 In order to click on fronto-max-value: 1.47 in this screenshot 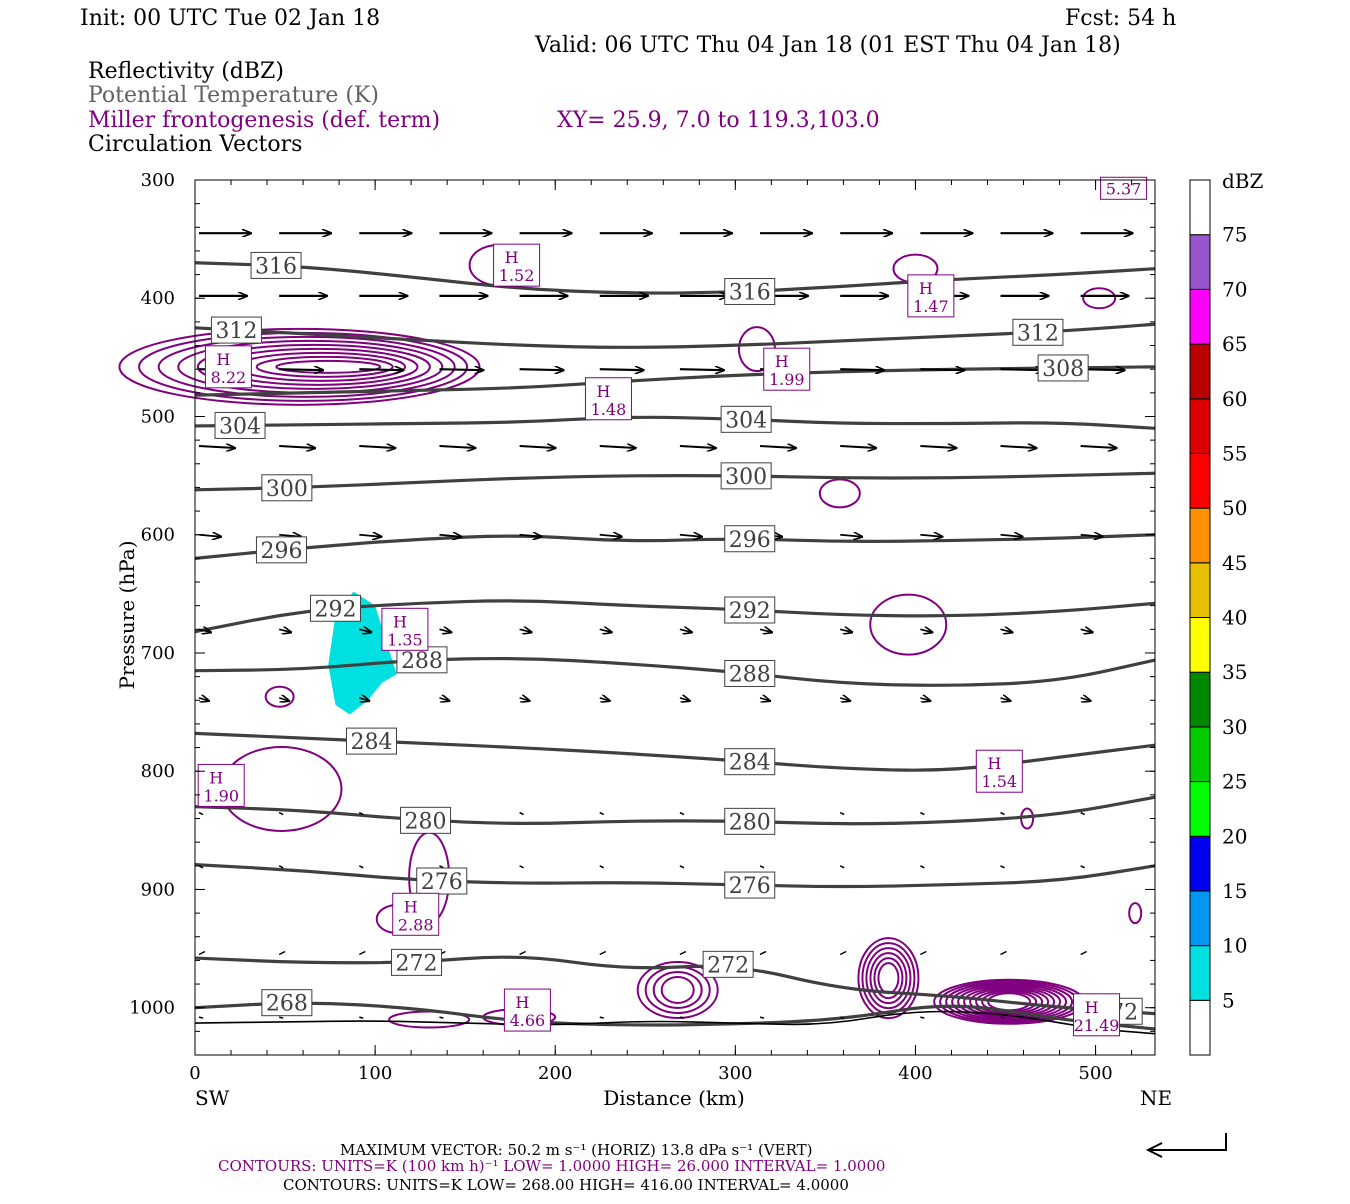, I will do `click(931, 306)`.